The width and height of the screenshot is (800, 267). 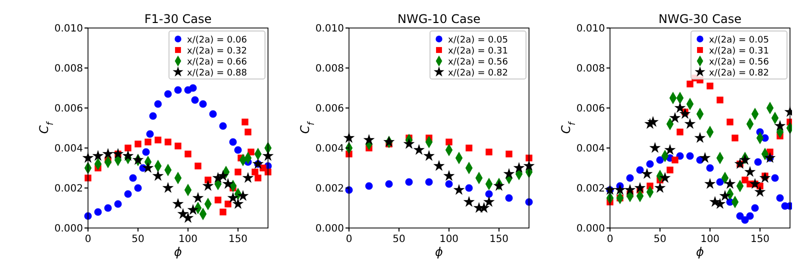 I want to click on chart-title: NWG-10 Case, so click(x=439, y=19).